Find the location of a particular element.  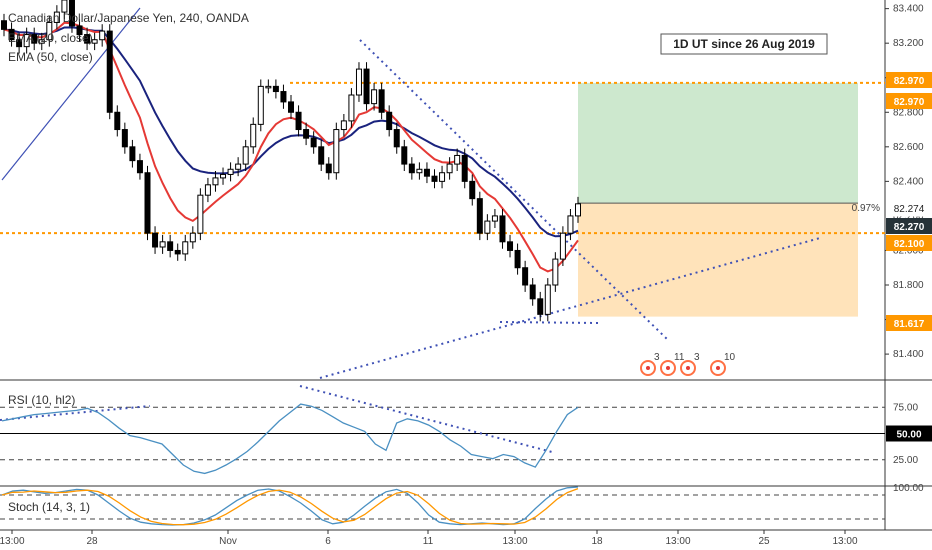

price-tick-label: 82.600 is located at coordinates (908, 147).